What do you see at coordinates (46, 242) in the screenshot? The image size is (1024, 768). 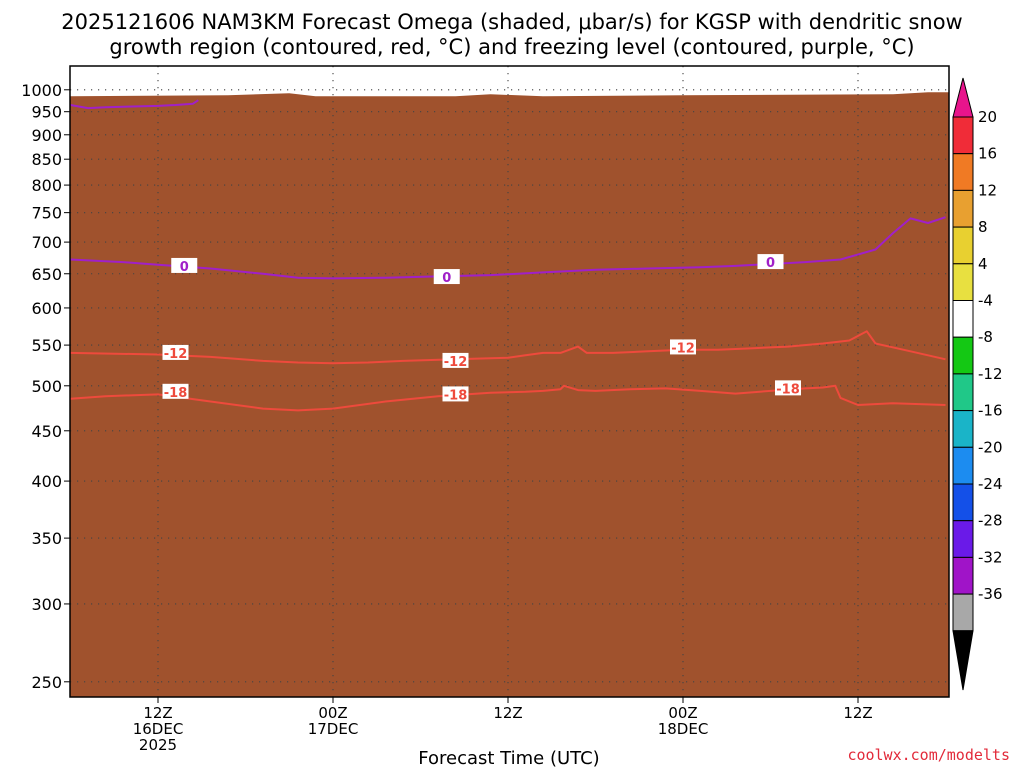 I see `y-tick-label-700: 700` at bounding box center [46, 242].